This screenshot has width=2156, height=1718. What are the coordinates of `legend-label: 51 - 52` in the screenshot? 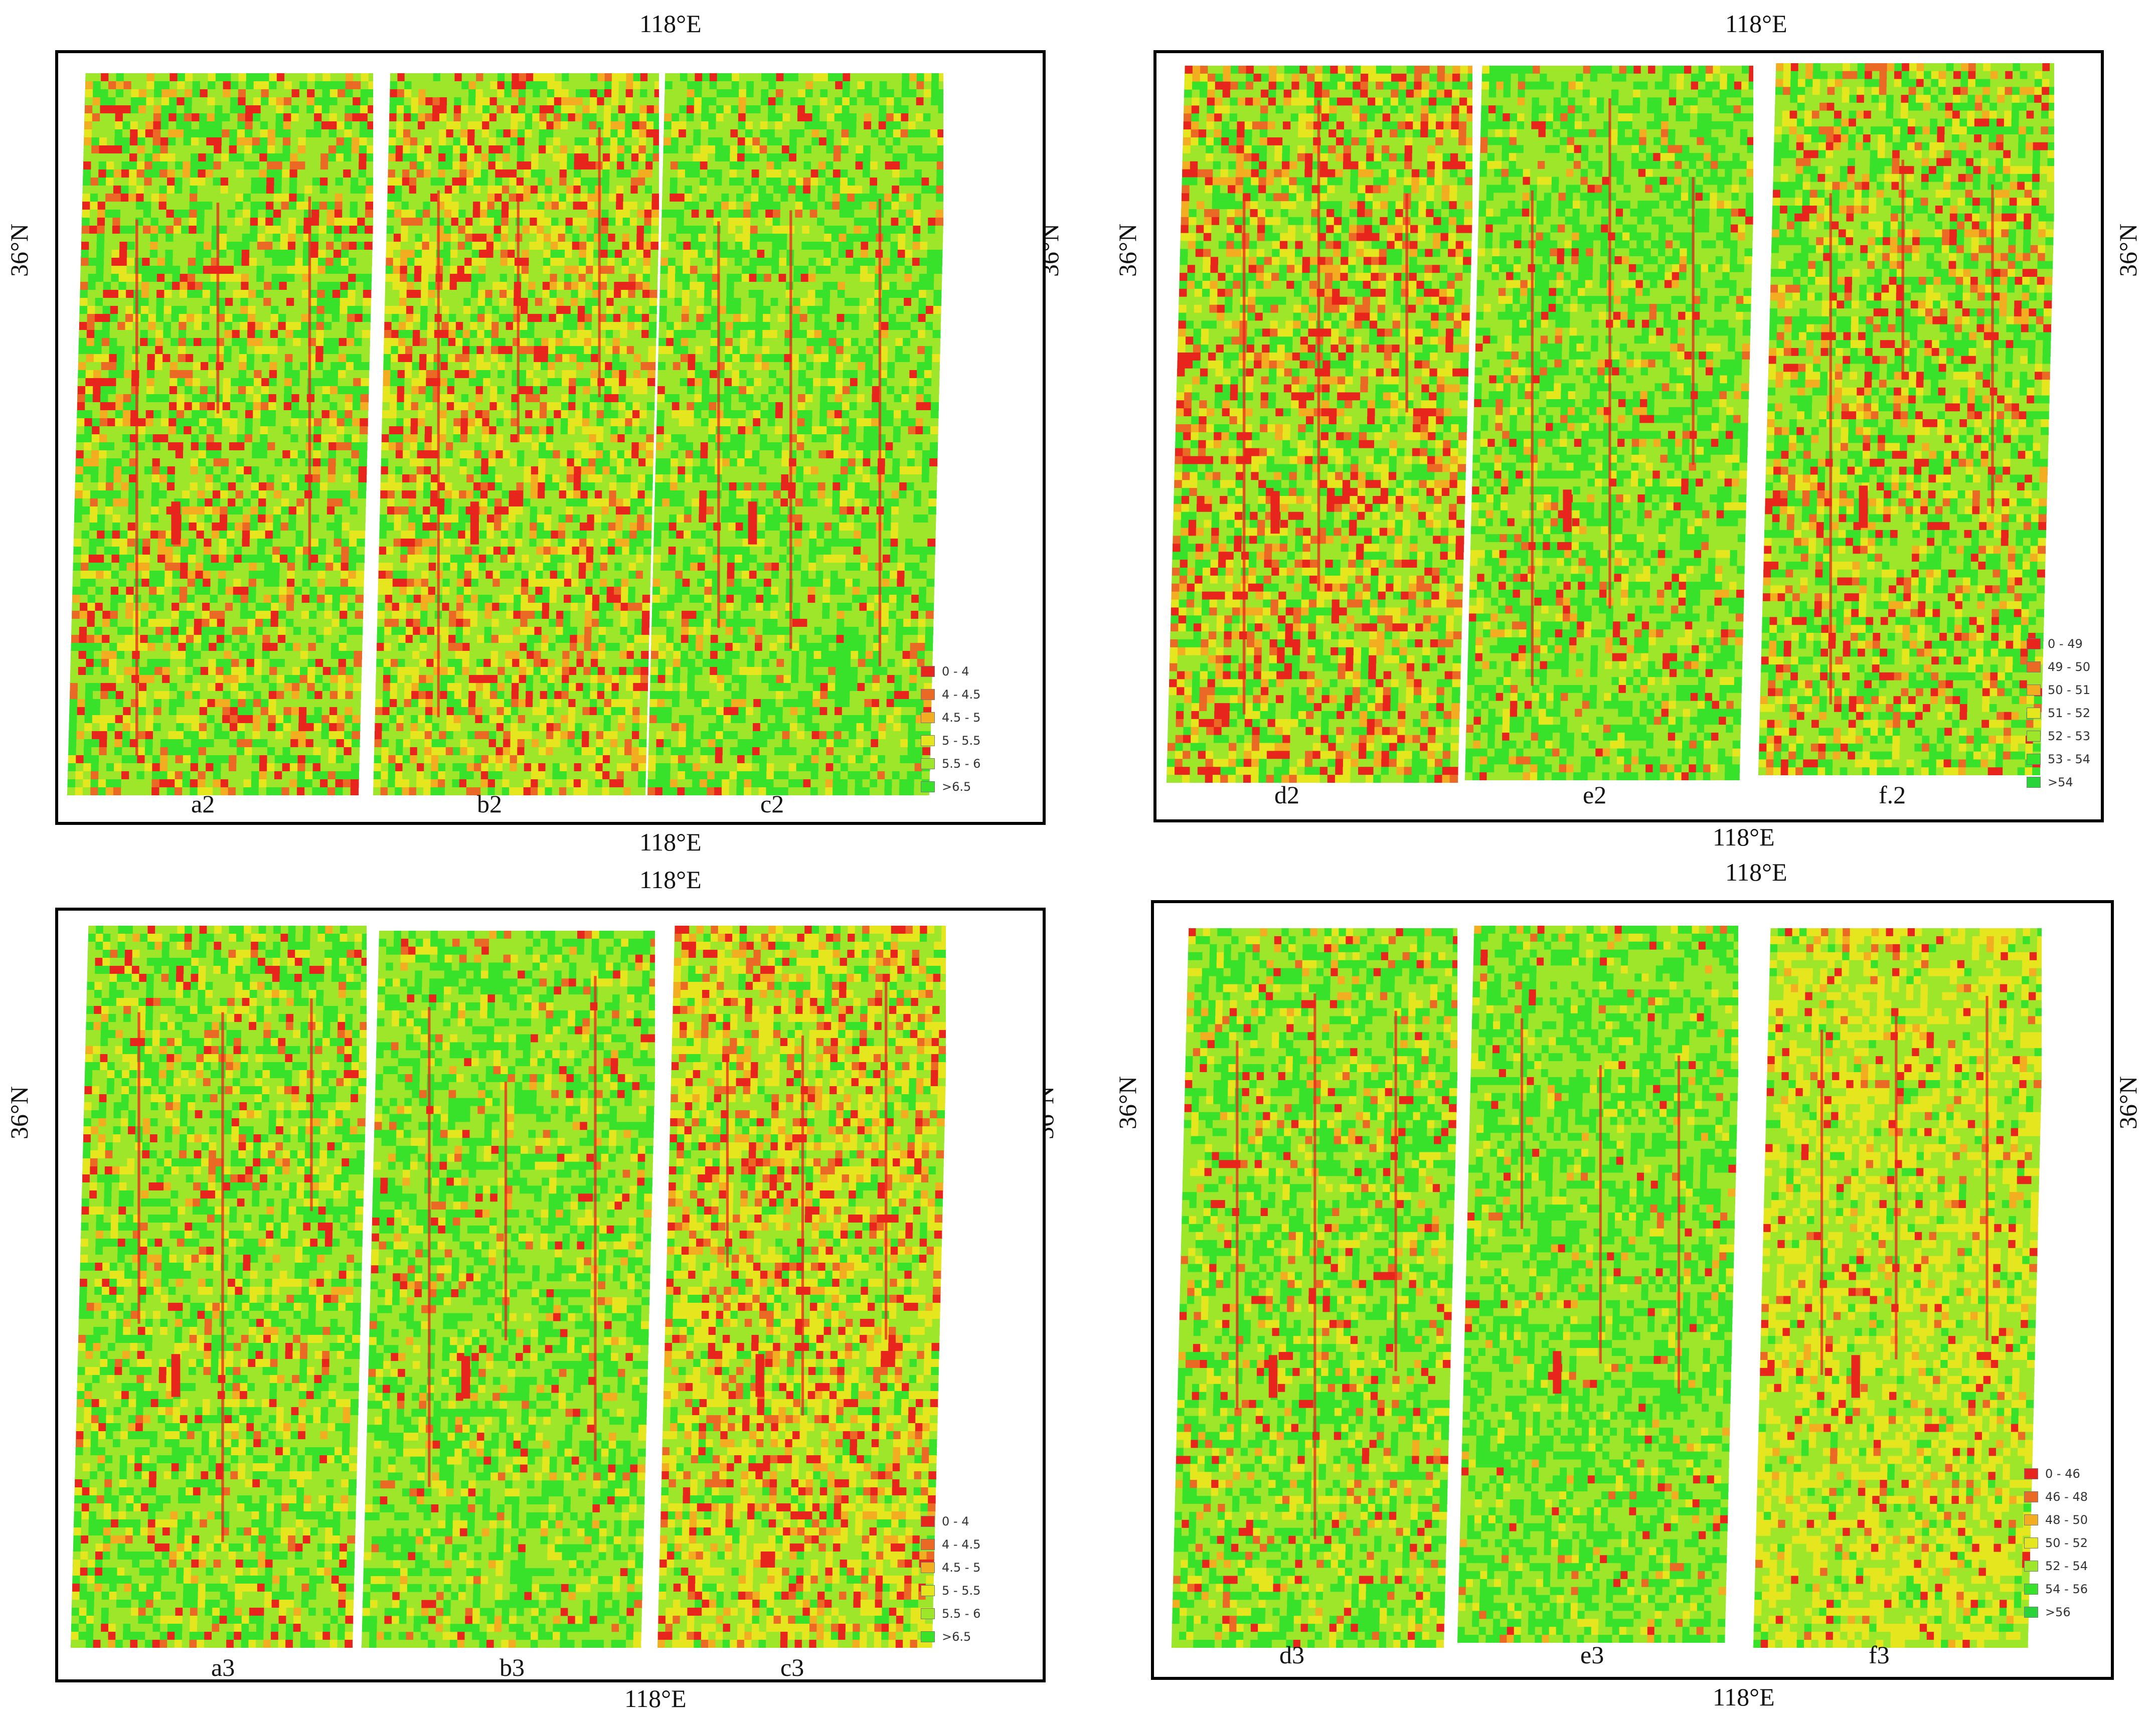 It's located at (2069, 713).